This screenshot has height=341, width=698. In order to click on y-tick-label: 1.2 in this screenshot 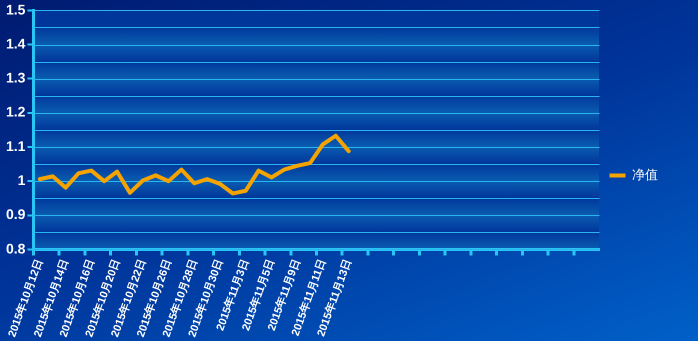, I will do `click(16, 112)`.